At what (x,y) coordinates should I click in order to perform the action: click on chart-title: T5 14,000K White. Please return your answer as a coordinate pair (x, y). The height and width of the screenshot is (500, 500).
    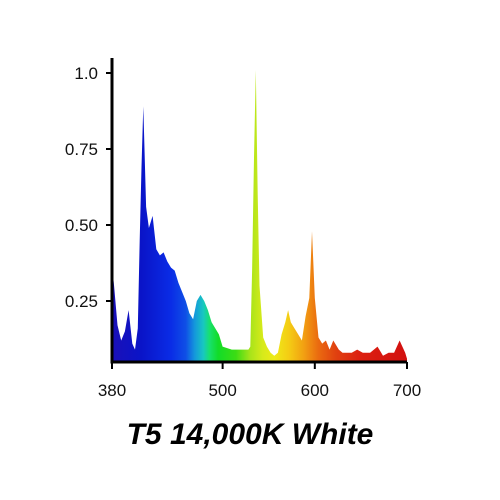
    Looking at the image, I should click on (250, 434).